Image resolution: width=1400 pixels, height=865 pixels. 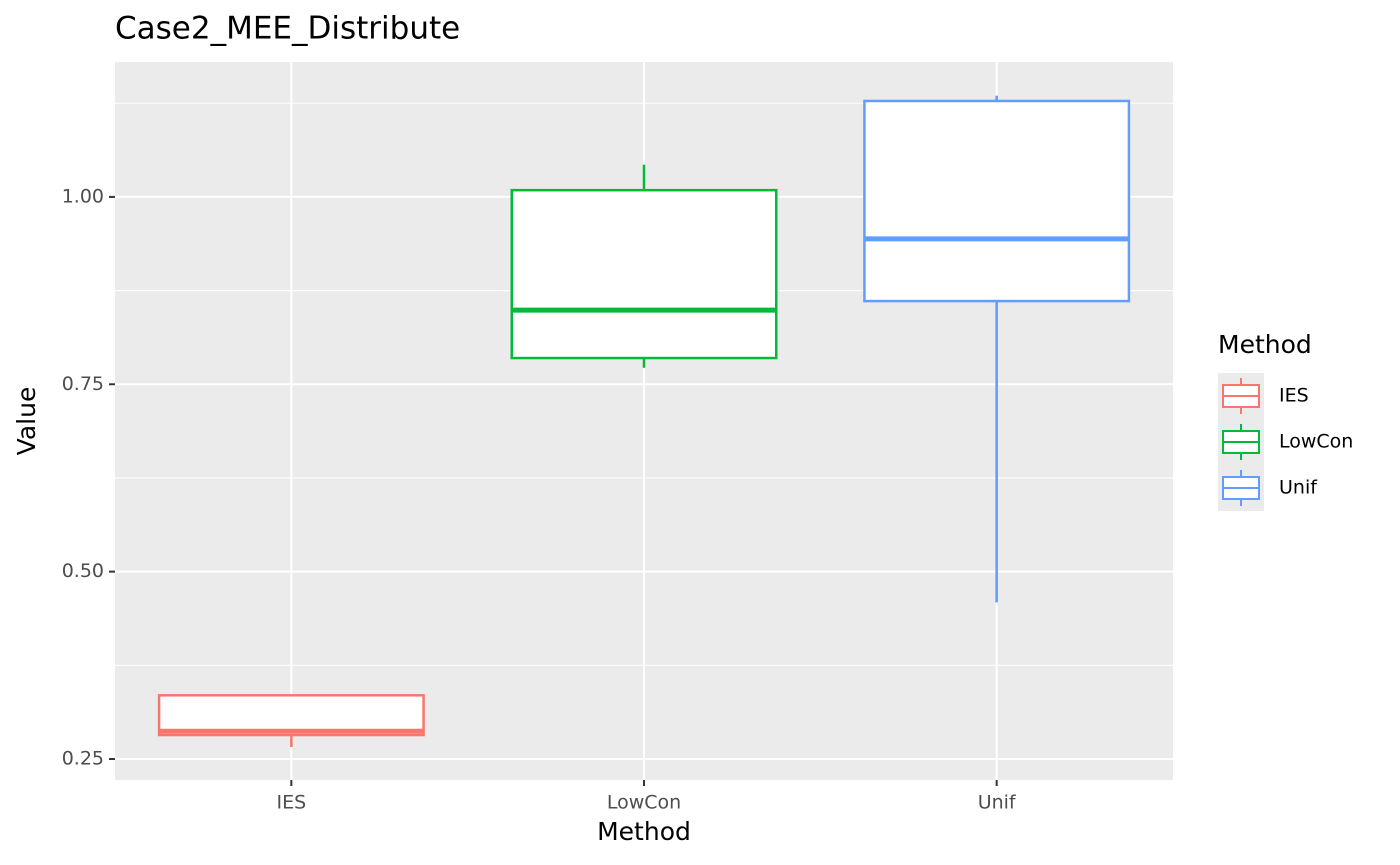 What do you see at coordinates (997, 803) in the screenshot?
I see `x-tick-label: Unif` at bounding box center [997, 803].